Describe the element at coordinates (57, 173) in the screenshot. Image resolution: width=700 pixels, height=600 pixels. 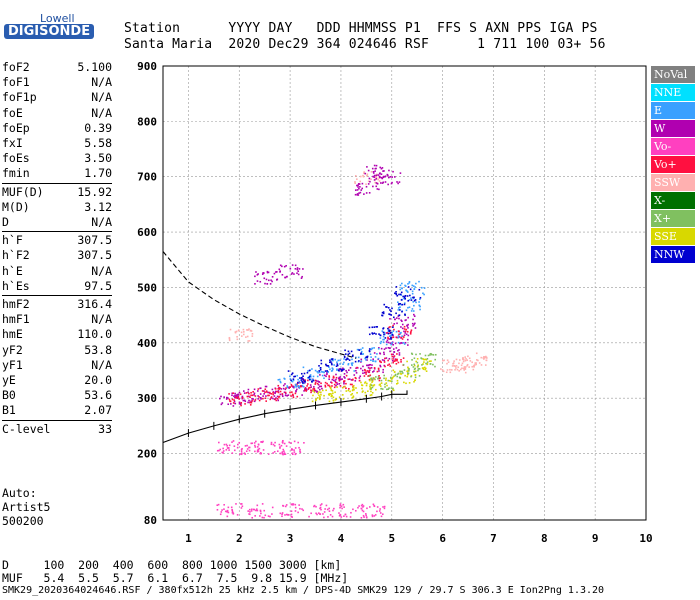
I see `param-row-fmin: fmin 1.70` at that location.